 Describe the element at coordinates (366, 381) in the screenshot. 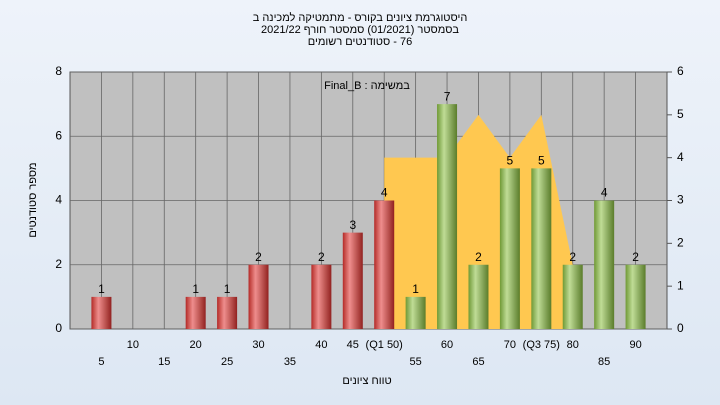

I see `x-axis-label: טווח ציונים` at that location.